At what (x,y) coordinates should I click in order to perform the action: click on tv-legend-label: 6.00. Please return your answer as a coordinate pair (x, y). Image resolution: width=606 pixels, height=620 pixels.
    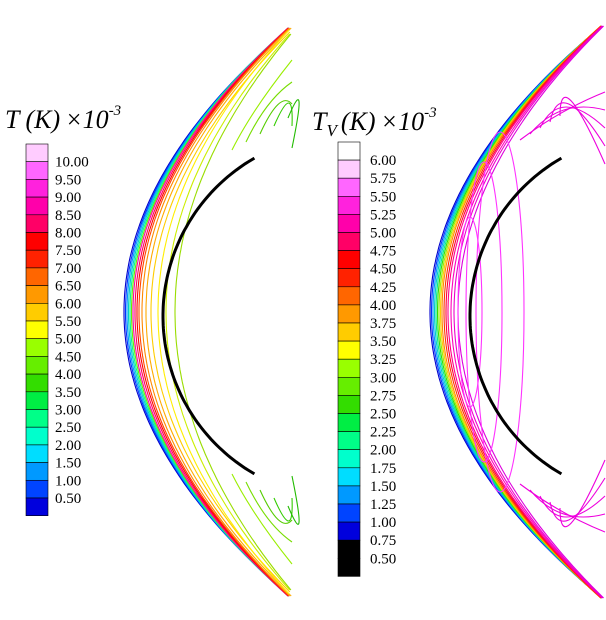
    Looking at the image, I should click on (383, 161).